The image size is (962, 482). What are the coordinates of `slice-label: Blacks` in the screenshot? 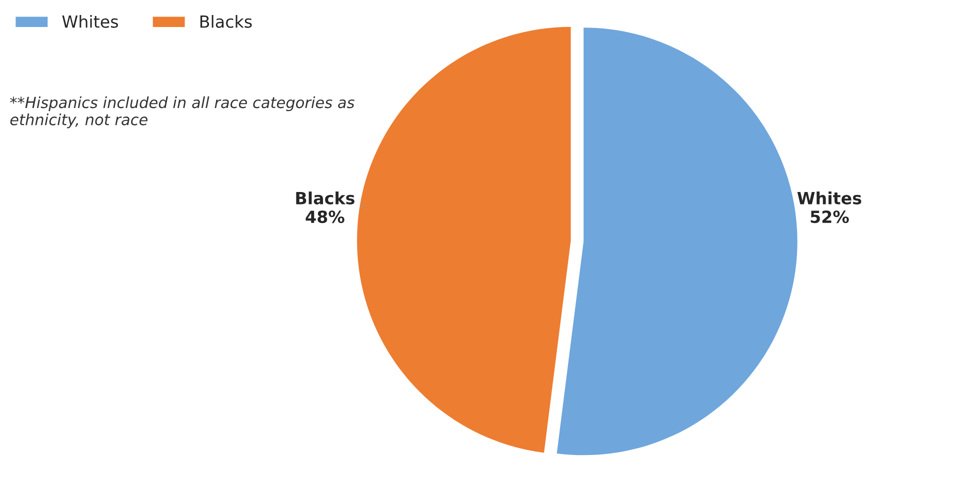 It's located at (325, 198).